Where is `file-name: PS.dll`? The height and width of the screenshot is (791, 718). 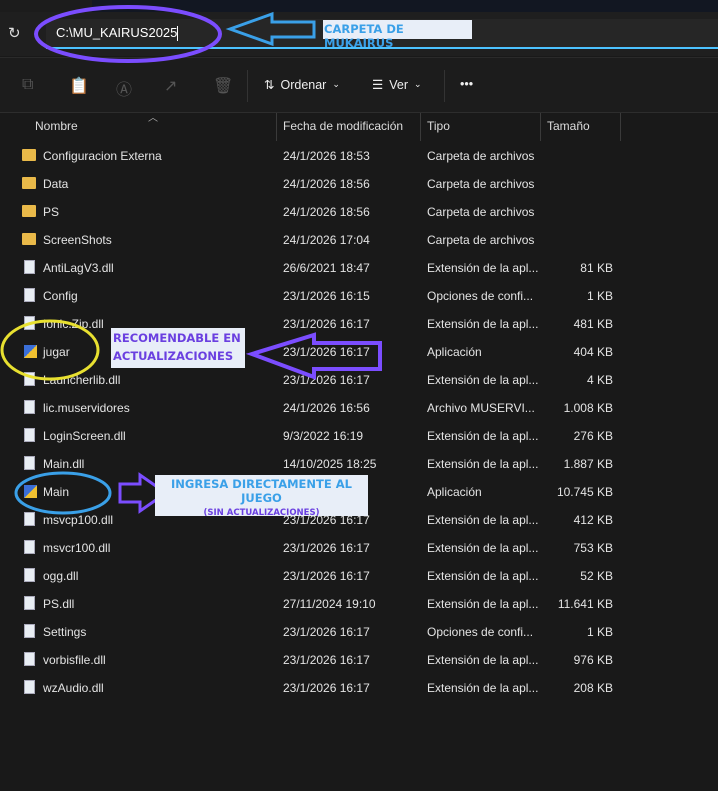
file-name: PS.dll is located at coordinates (59, 604).